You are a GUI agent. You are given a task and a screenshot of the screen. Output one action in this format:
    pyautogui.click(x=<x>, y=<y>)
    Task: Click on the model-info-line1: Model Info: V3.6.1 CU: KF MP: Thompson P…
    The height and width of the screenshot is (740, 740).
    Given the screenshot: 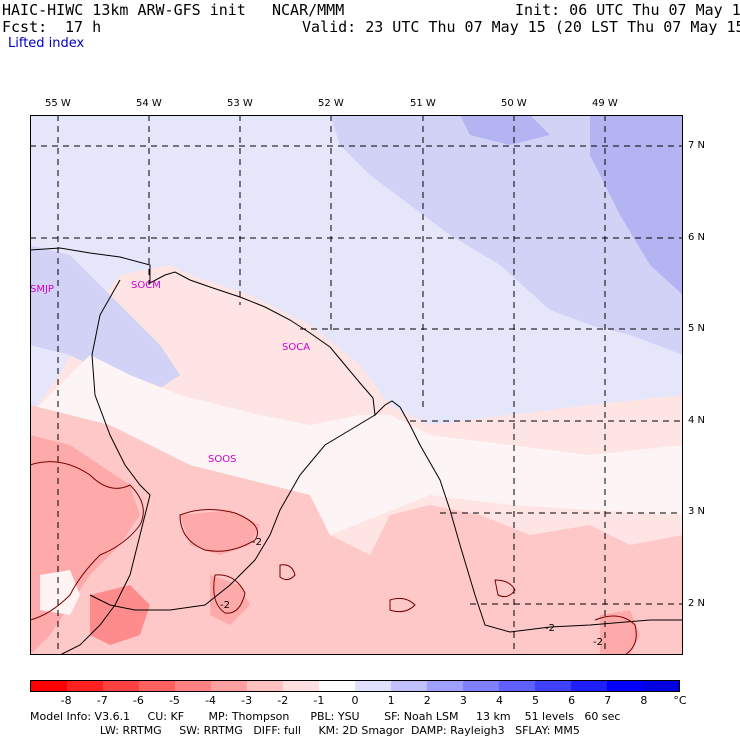 What is the action you would take?
    pyautogui.click(x=325, y=716)
    